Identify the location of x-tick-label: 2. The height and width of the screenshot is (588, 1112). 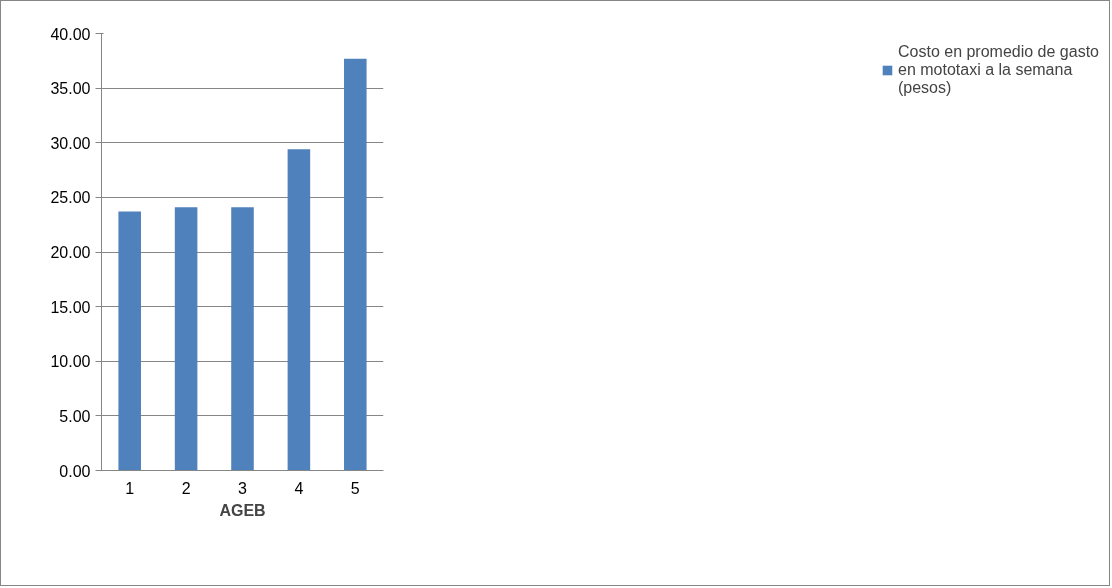
(186, 488).